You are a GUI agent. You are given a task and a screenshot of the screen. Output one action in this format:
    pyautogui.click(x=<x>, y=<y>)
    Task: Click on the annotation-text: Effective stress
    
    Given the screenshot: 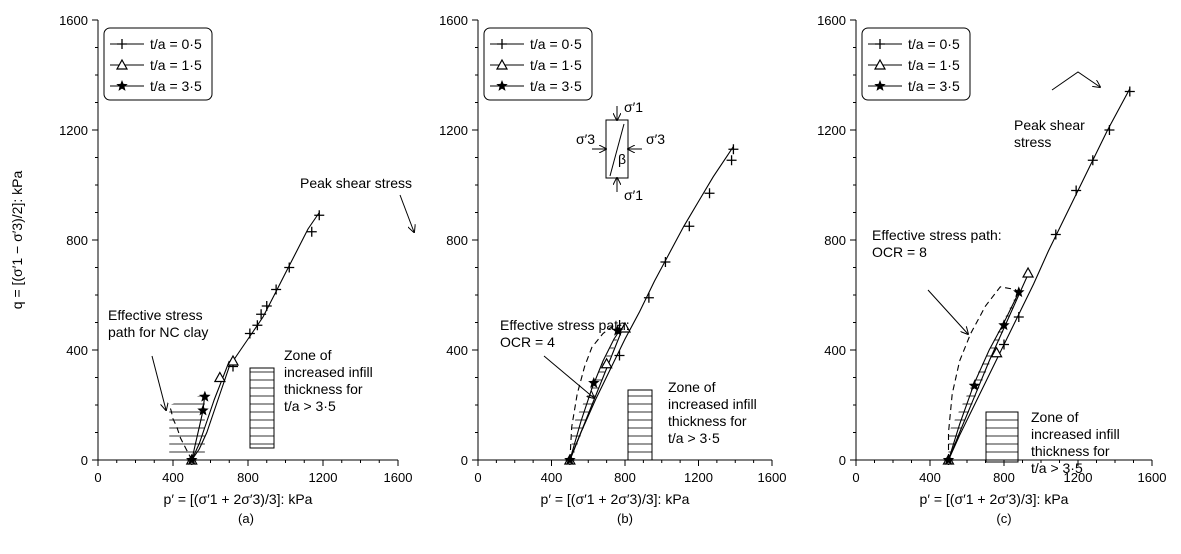 What is the action you would take?
    pyautogui.click(x=155, y=315)
    